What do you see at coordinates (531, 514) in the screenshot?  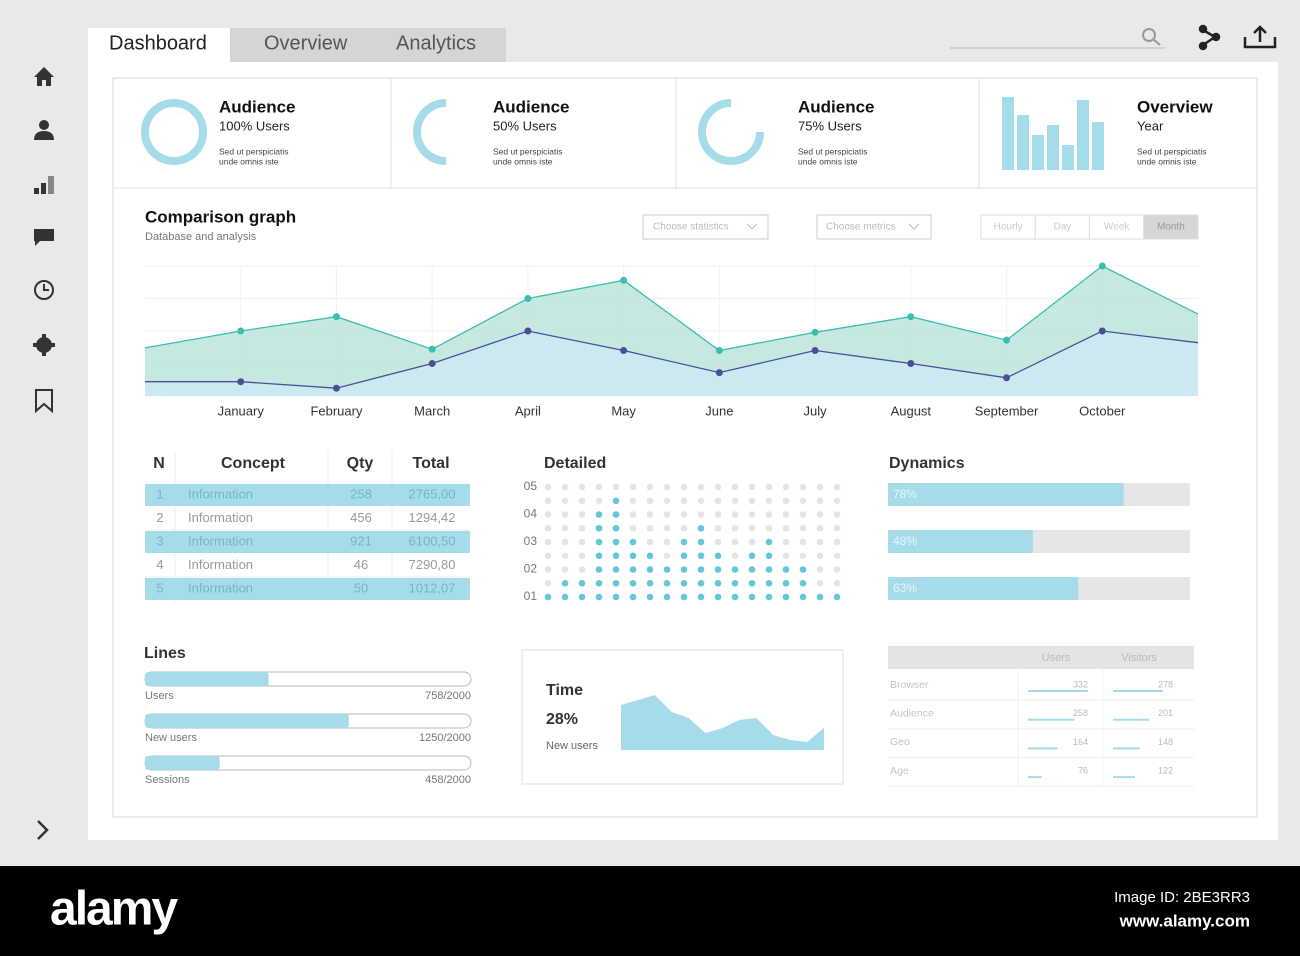 I see `y-tick-label: 04` at bounding box center [531, 514].